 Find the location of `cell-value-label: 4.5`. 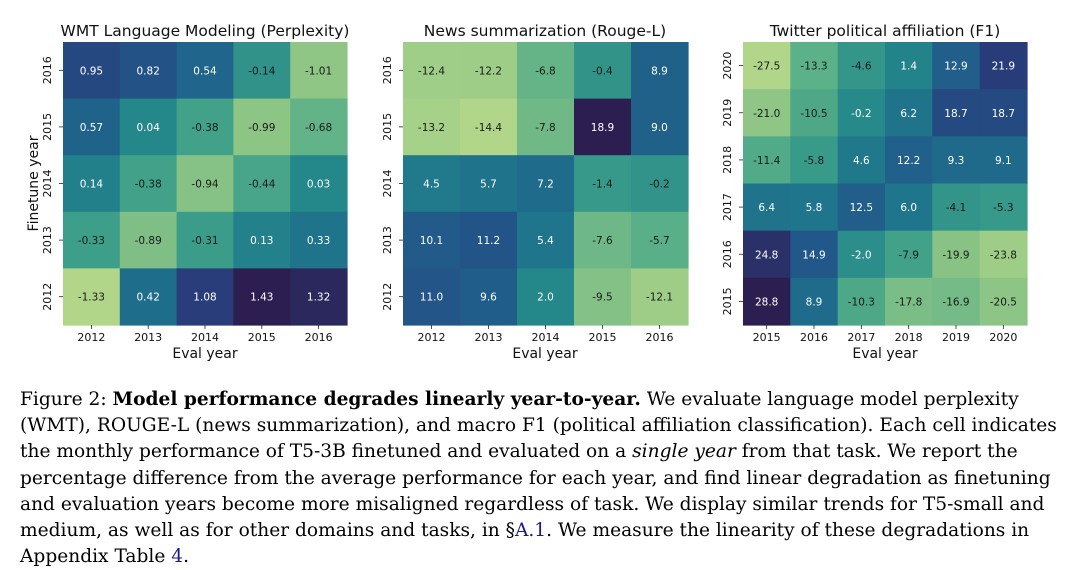

cell-value-label: 4.5 is located at coordinates (431, 185).